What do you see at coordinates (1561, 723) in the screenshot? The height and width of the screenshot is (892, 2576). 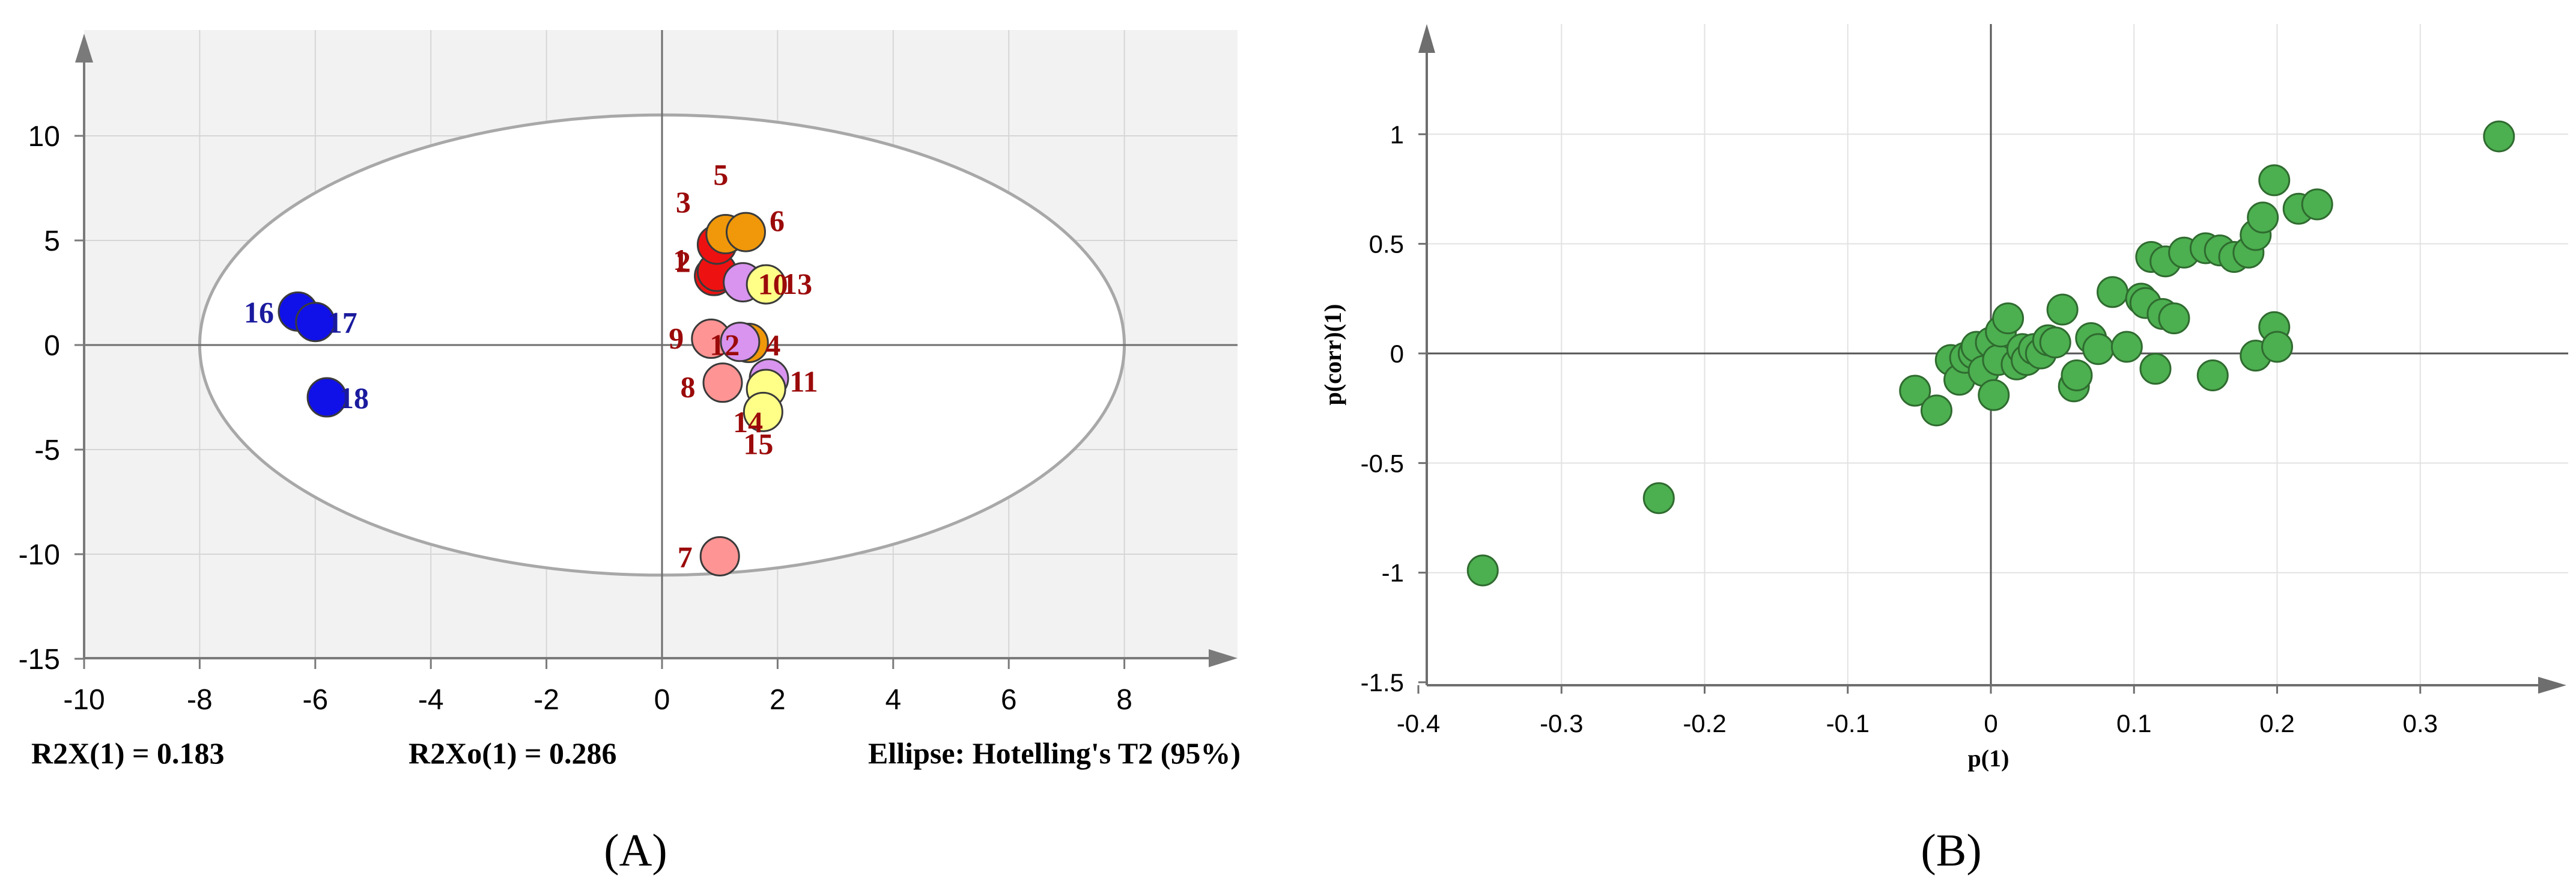 I see `x-tick-label: -0.3` at bounding box center [1561, 723].